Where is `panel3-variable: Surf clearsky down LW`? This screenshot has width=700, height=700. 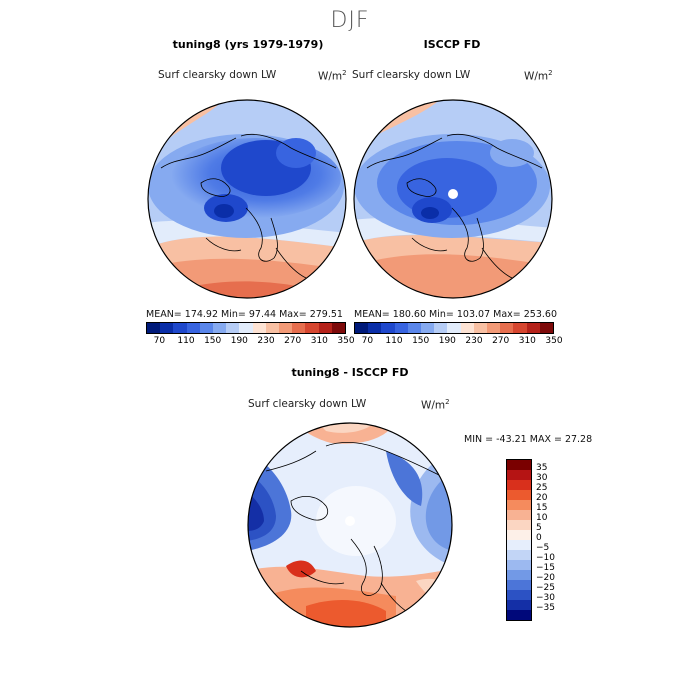 panel3-variable: Surf clearsky down LW is located at coordinates (307, 404).